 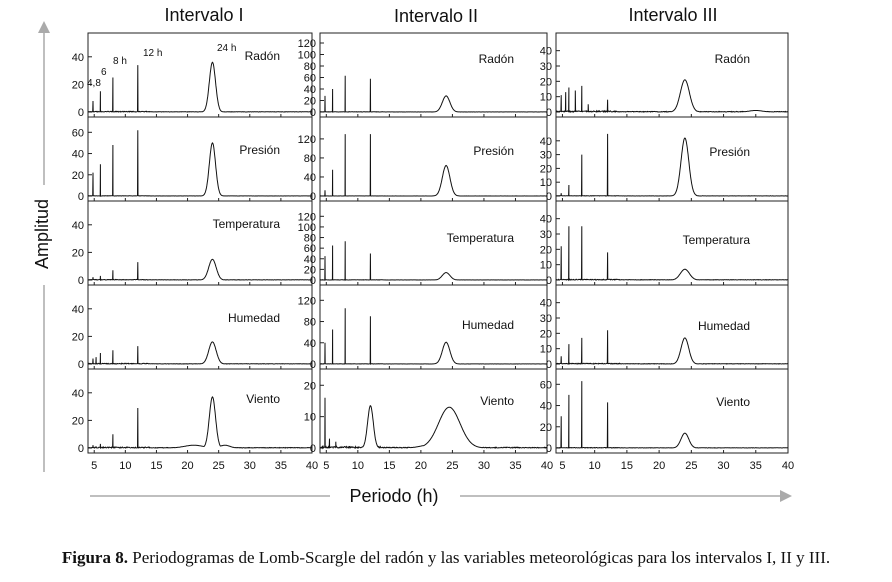 I want to click on panel-c1-r4: Humedad 0 20 40, so click(x=192, y=327).